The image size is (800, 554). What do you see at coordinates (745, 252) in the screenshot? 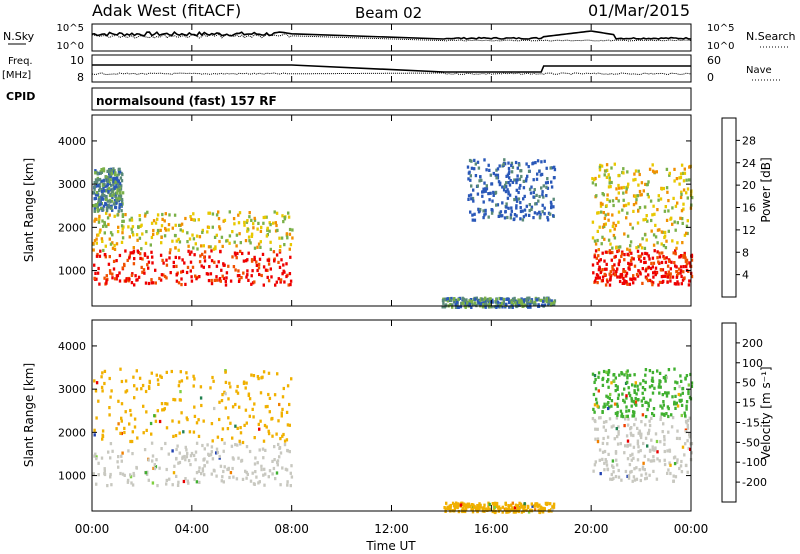
I see `colorbar-tick-label: 8` at bounding box center [745, 252].